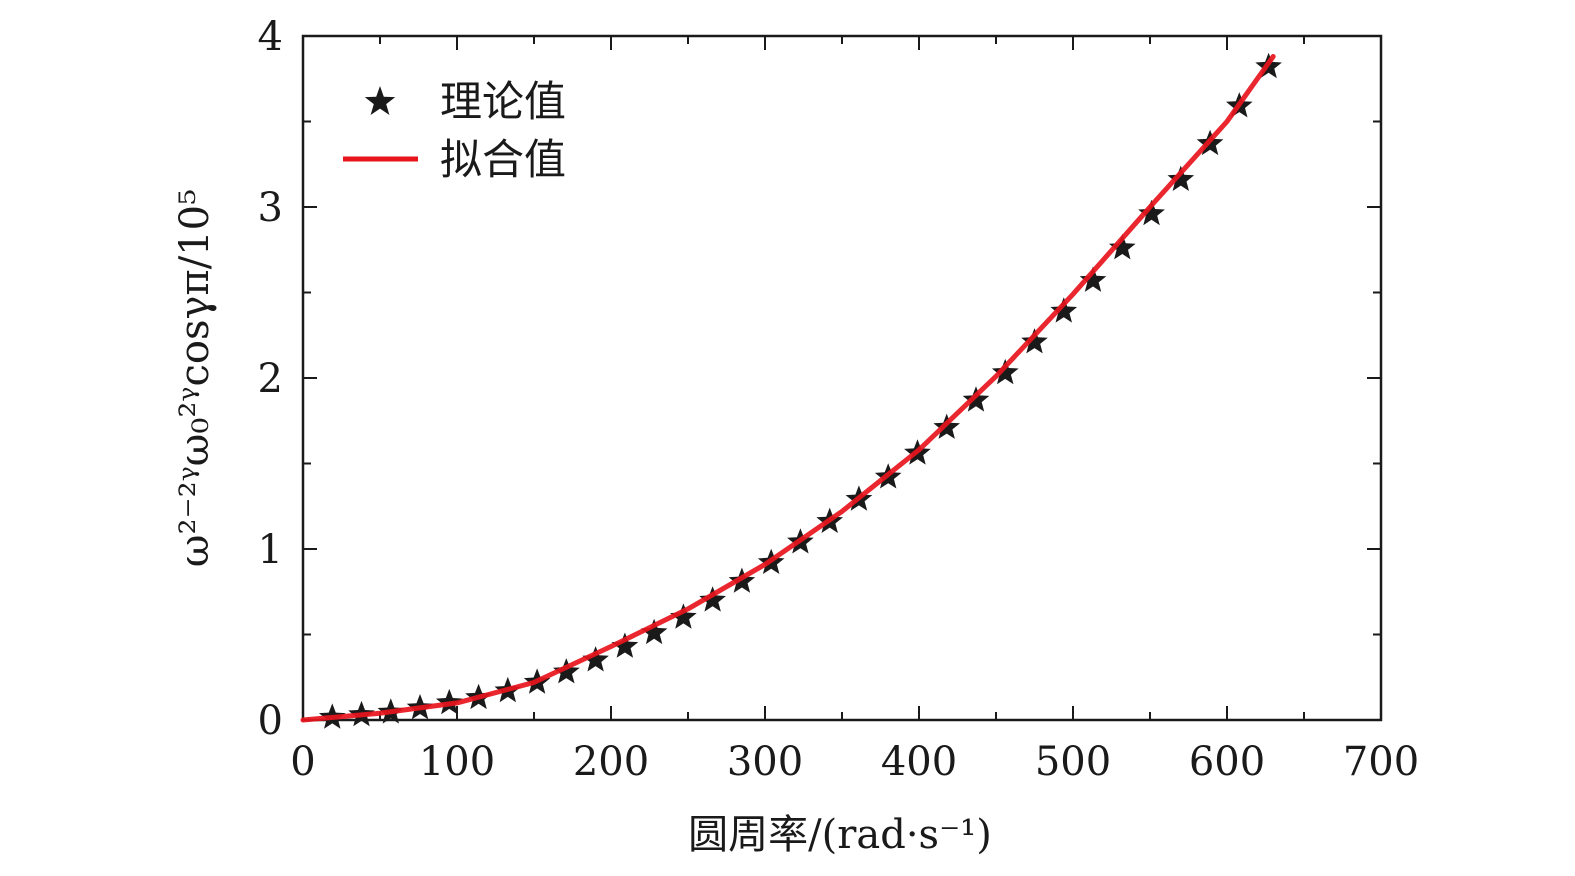  What do you see at coordinates (840, 835) in the screenshot?
I see `x-axis-label: 圆周率/(rad·s⁻¹)` at bounding box center [840, 835].